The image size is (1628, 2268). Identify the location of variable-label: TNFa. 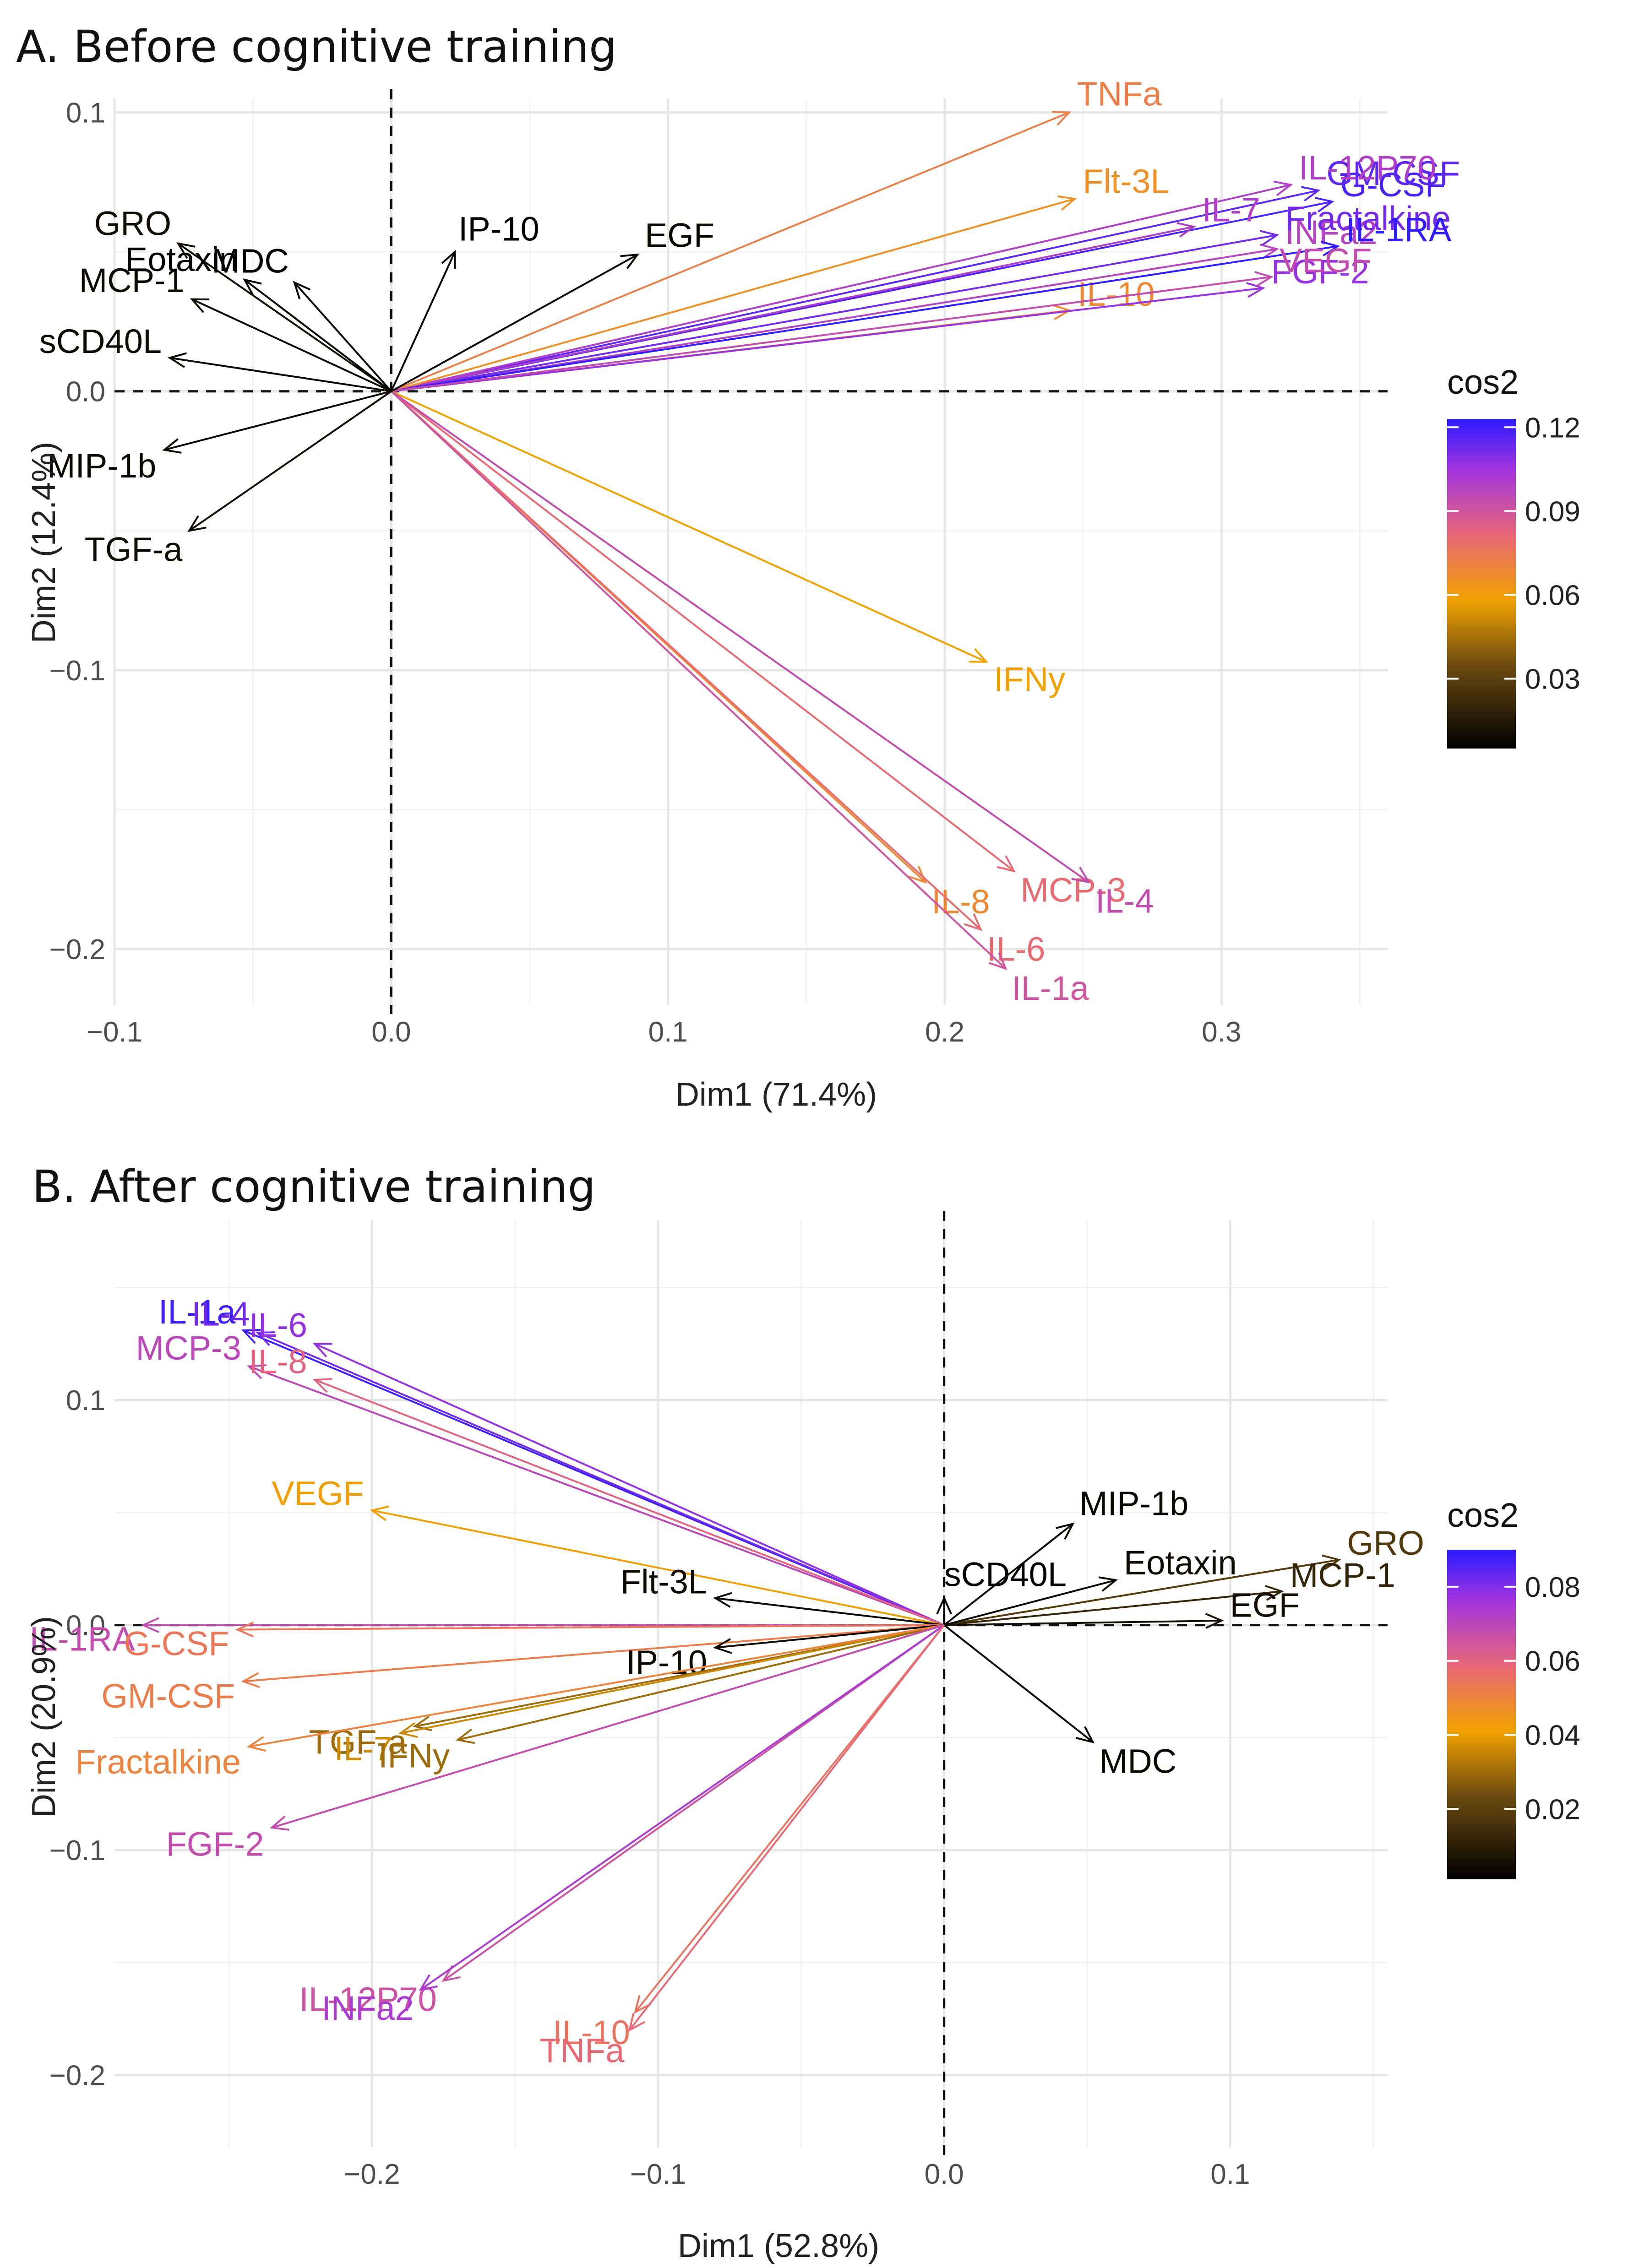
(1119, 94).